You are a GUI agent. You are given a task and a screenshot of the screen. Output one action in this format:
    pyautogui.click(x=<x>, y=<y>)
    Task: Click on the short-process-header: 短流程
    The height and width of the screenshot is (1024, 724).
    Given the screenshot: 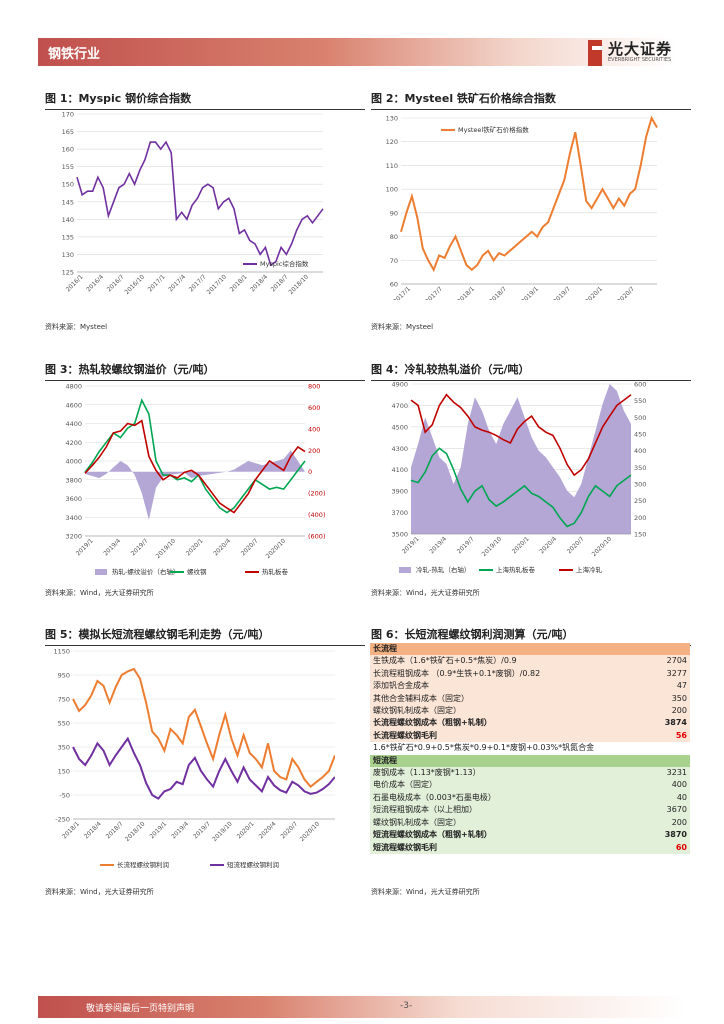 What is the action you would take?
    pyautogui.click(x=385, y=760)
    